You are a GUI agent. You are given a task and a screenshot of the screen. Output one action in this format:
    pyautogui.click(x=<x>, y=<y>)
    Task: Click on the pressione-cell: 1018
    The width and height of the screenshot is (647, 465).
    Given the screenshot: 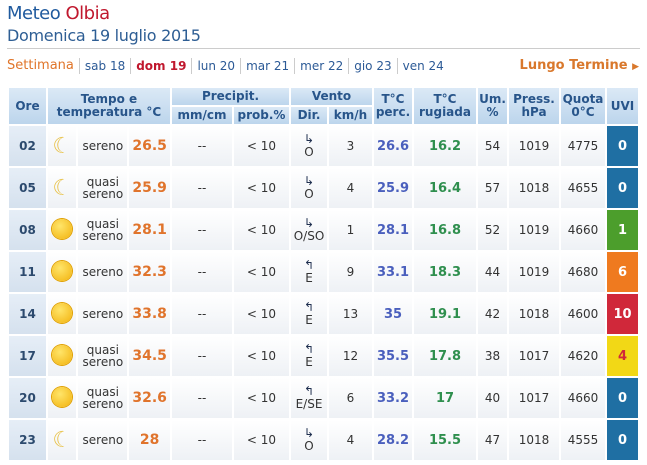 What is the action you would take?
    pyautogui.click(x=534, y=314)
    